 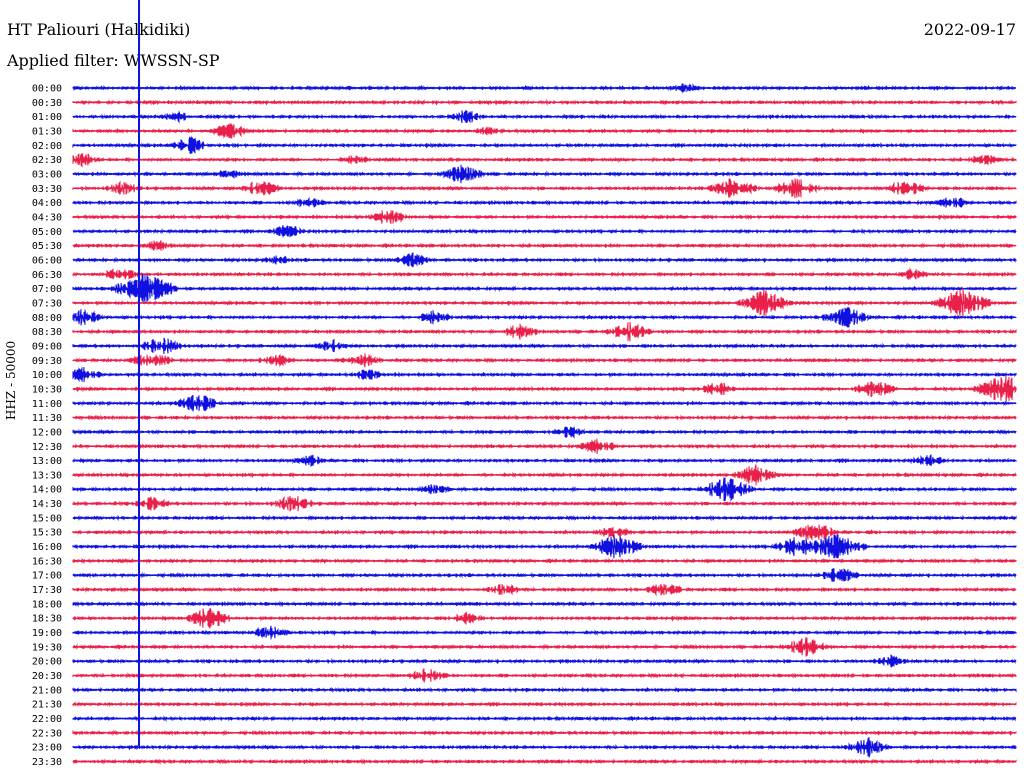 I want to click on row-time-label: 19:30, so click(x=47, y=647).